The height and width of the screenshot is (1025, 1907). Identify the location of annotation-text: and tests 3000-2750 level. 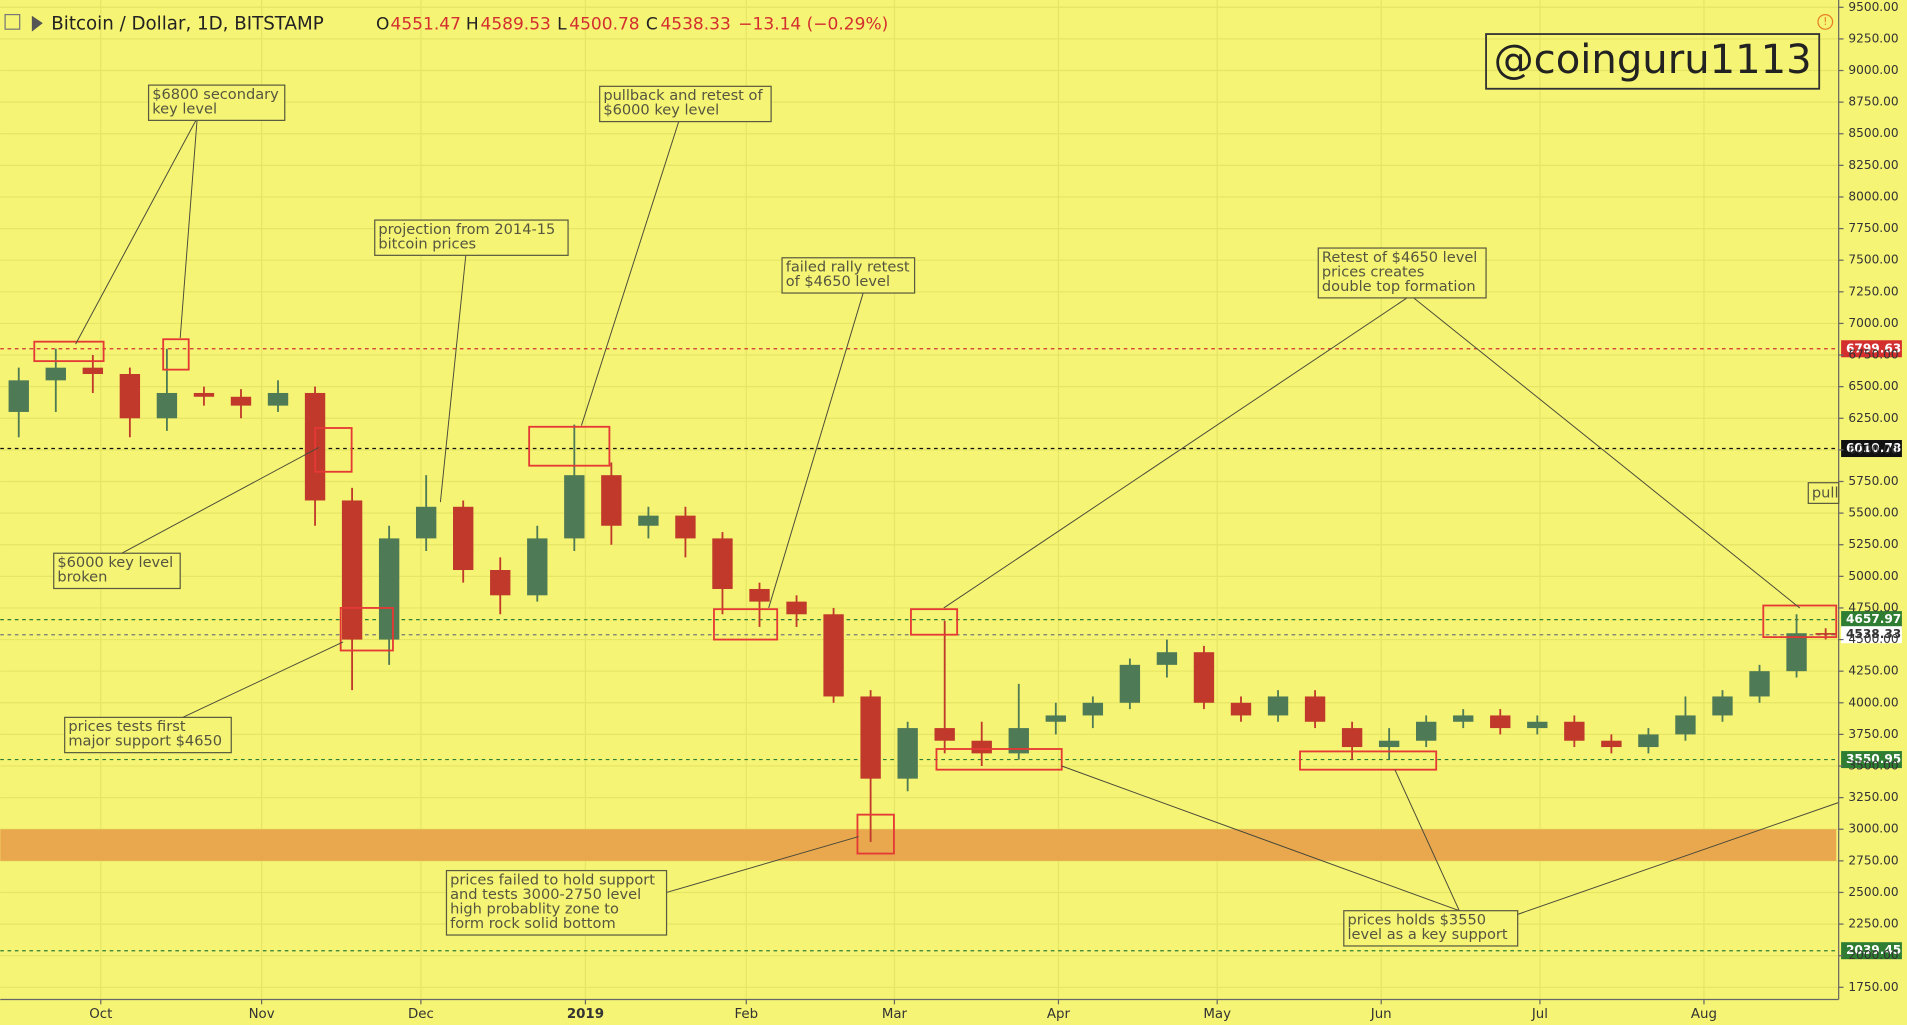
(545, 894).